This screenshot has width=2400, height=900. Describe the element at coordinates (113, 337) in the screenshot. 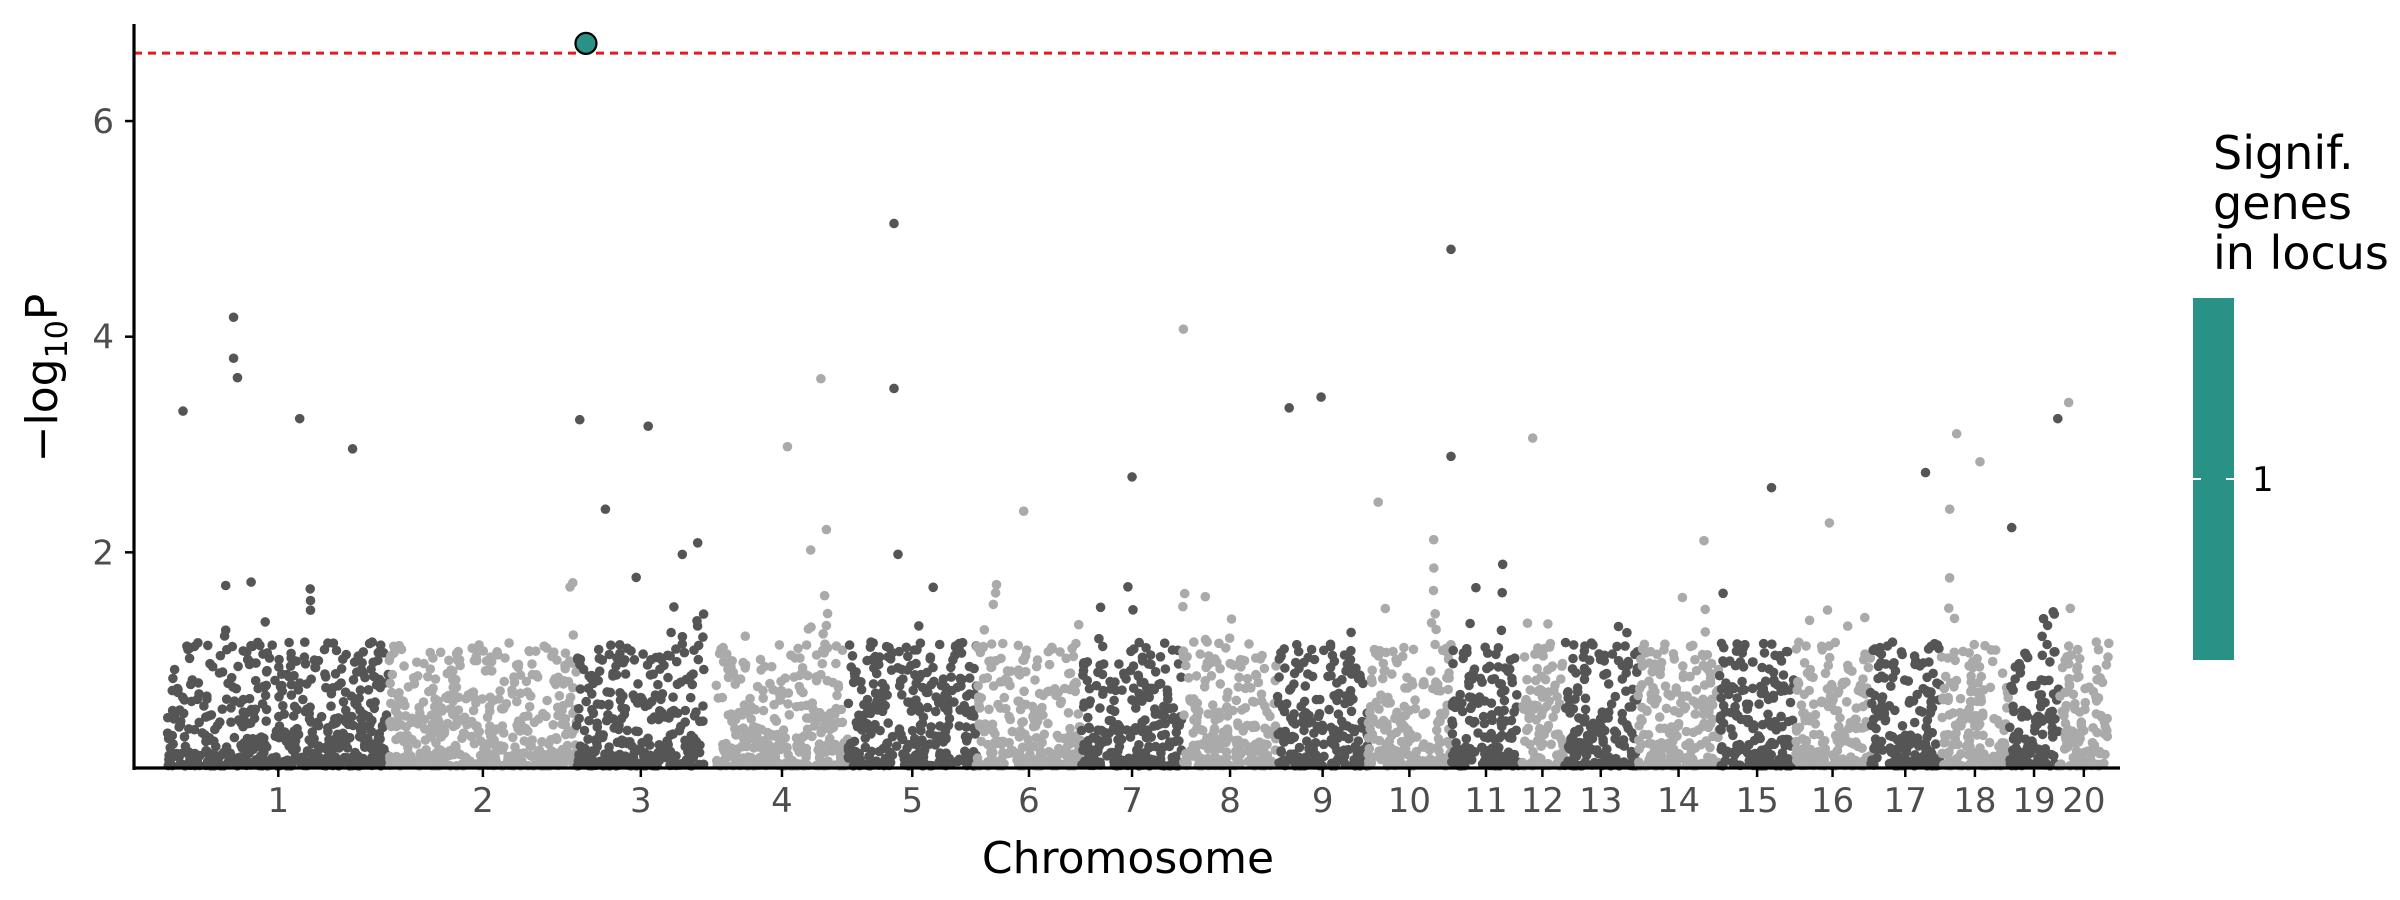

I see `y-axis-ticks: 246` at that location.